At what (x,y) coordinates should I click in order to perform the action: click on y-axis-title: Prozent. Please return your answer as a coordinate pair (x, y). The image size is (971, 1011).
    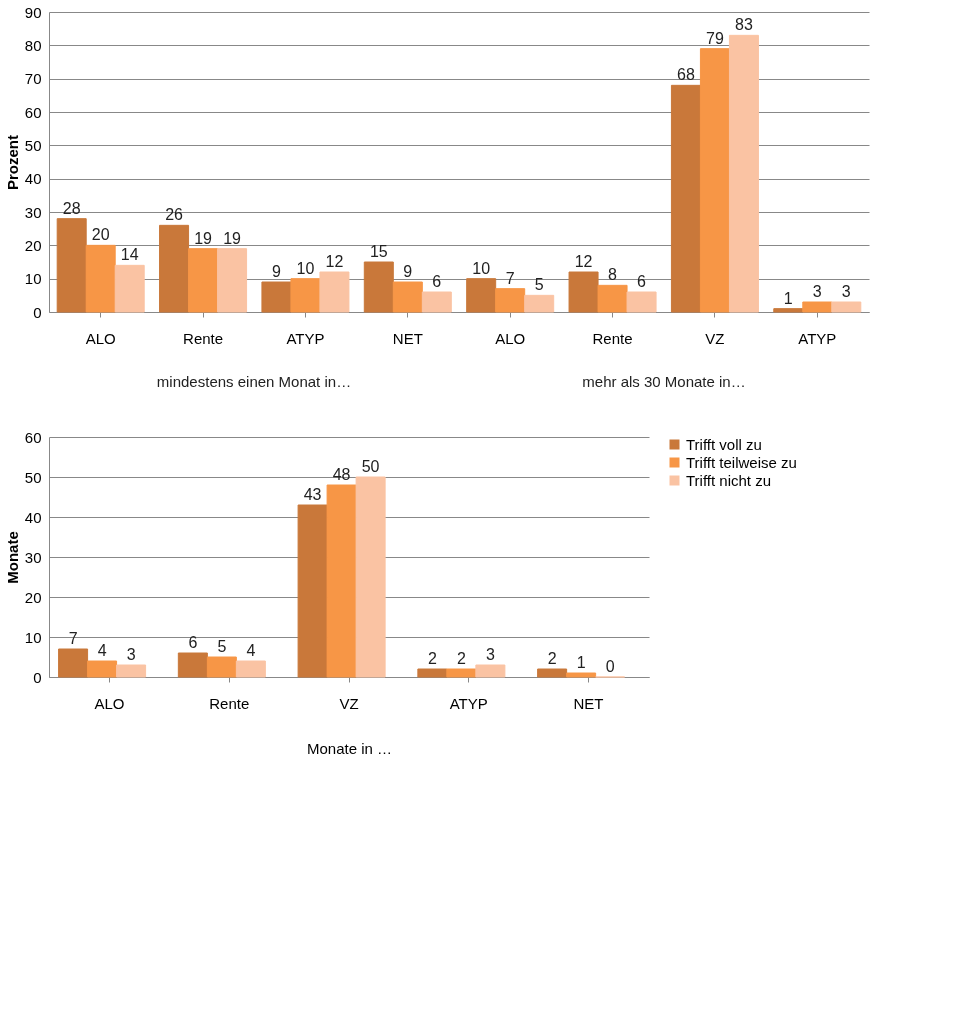
    Looking at the image, I should click on (12, 162).